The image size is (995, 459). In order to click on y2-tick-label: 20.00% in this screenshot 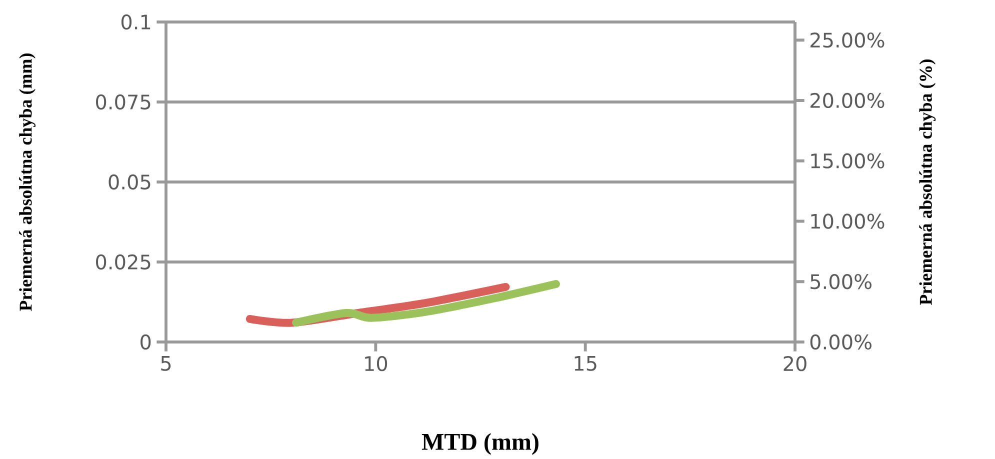, I will do `click(847, 100)`.